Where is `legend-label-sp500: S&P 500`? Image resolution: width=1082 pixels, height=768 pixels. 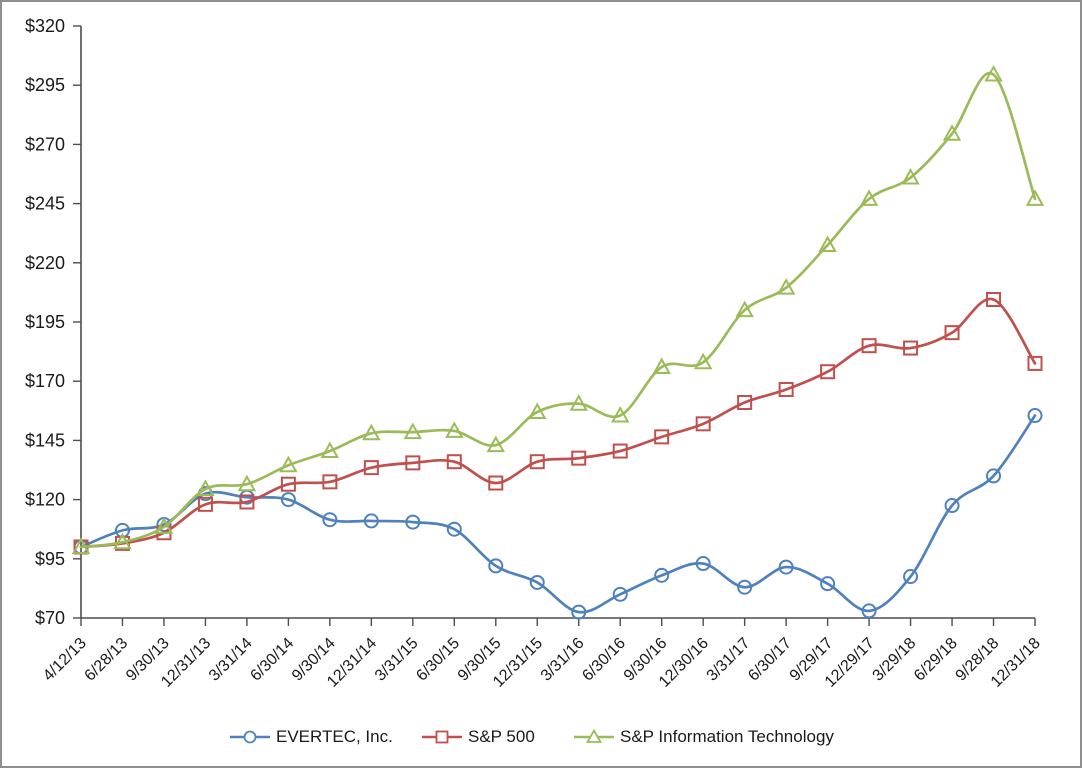
legend-label-sp500: S&P 500 is located at coordinates (501, 736).